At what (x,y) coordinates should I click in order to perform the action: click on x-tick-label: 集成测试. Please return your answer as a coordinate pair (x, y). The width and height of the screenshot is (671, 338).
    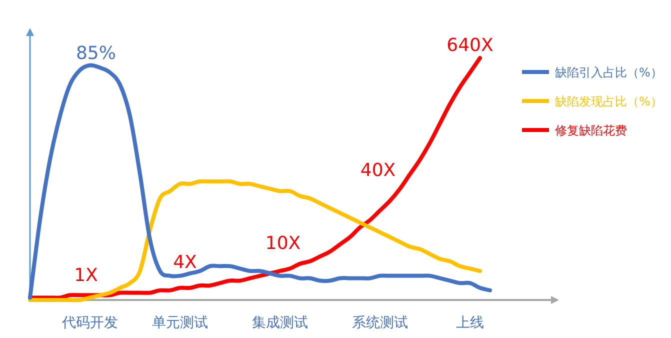
    Looking at the image, I should click on (280, 323).